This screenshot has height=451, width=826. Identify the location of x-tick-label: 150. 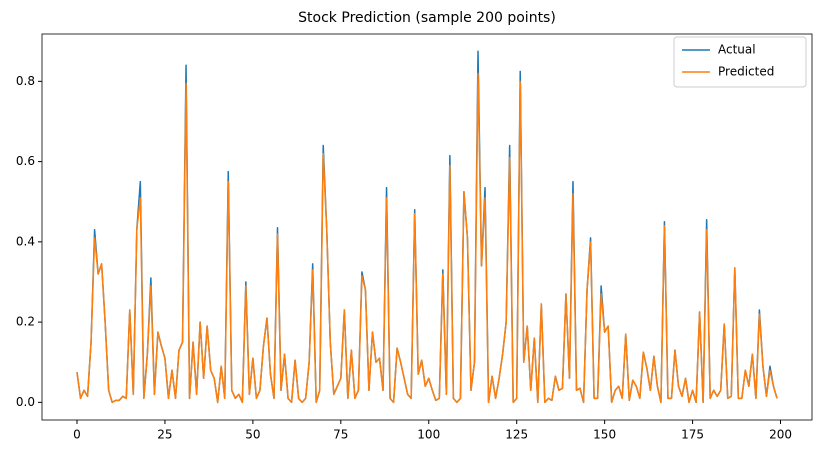
(604, 435).